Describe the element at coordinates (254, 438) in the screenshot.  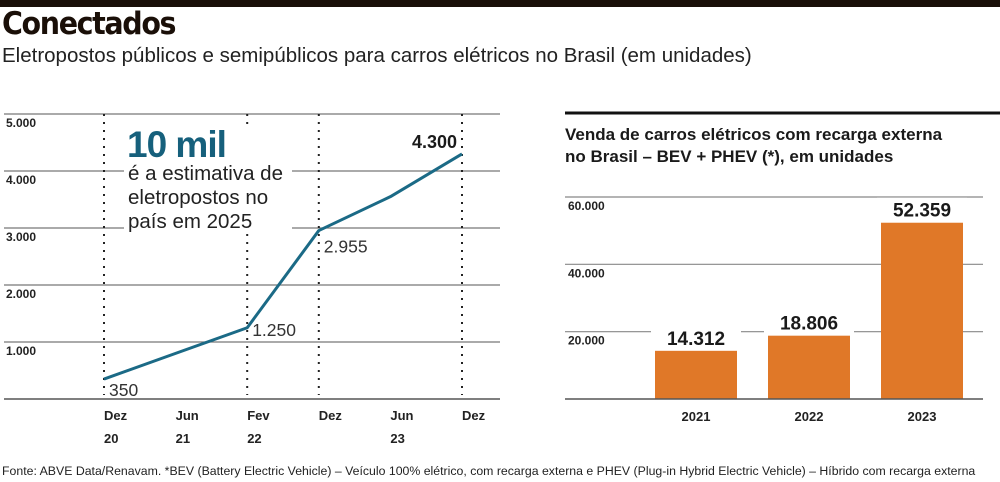
I see `x-tick-label: 22` at that location.